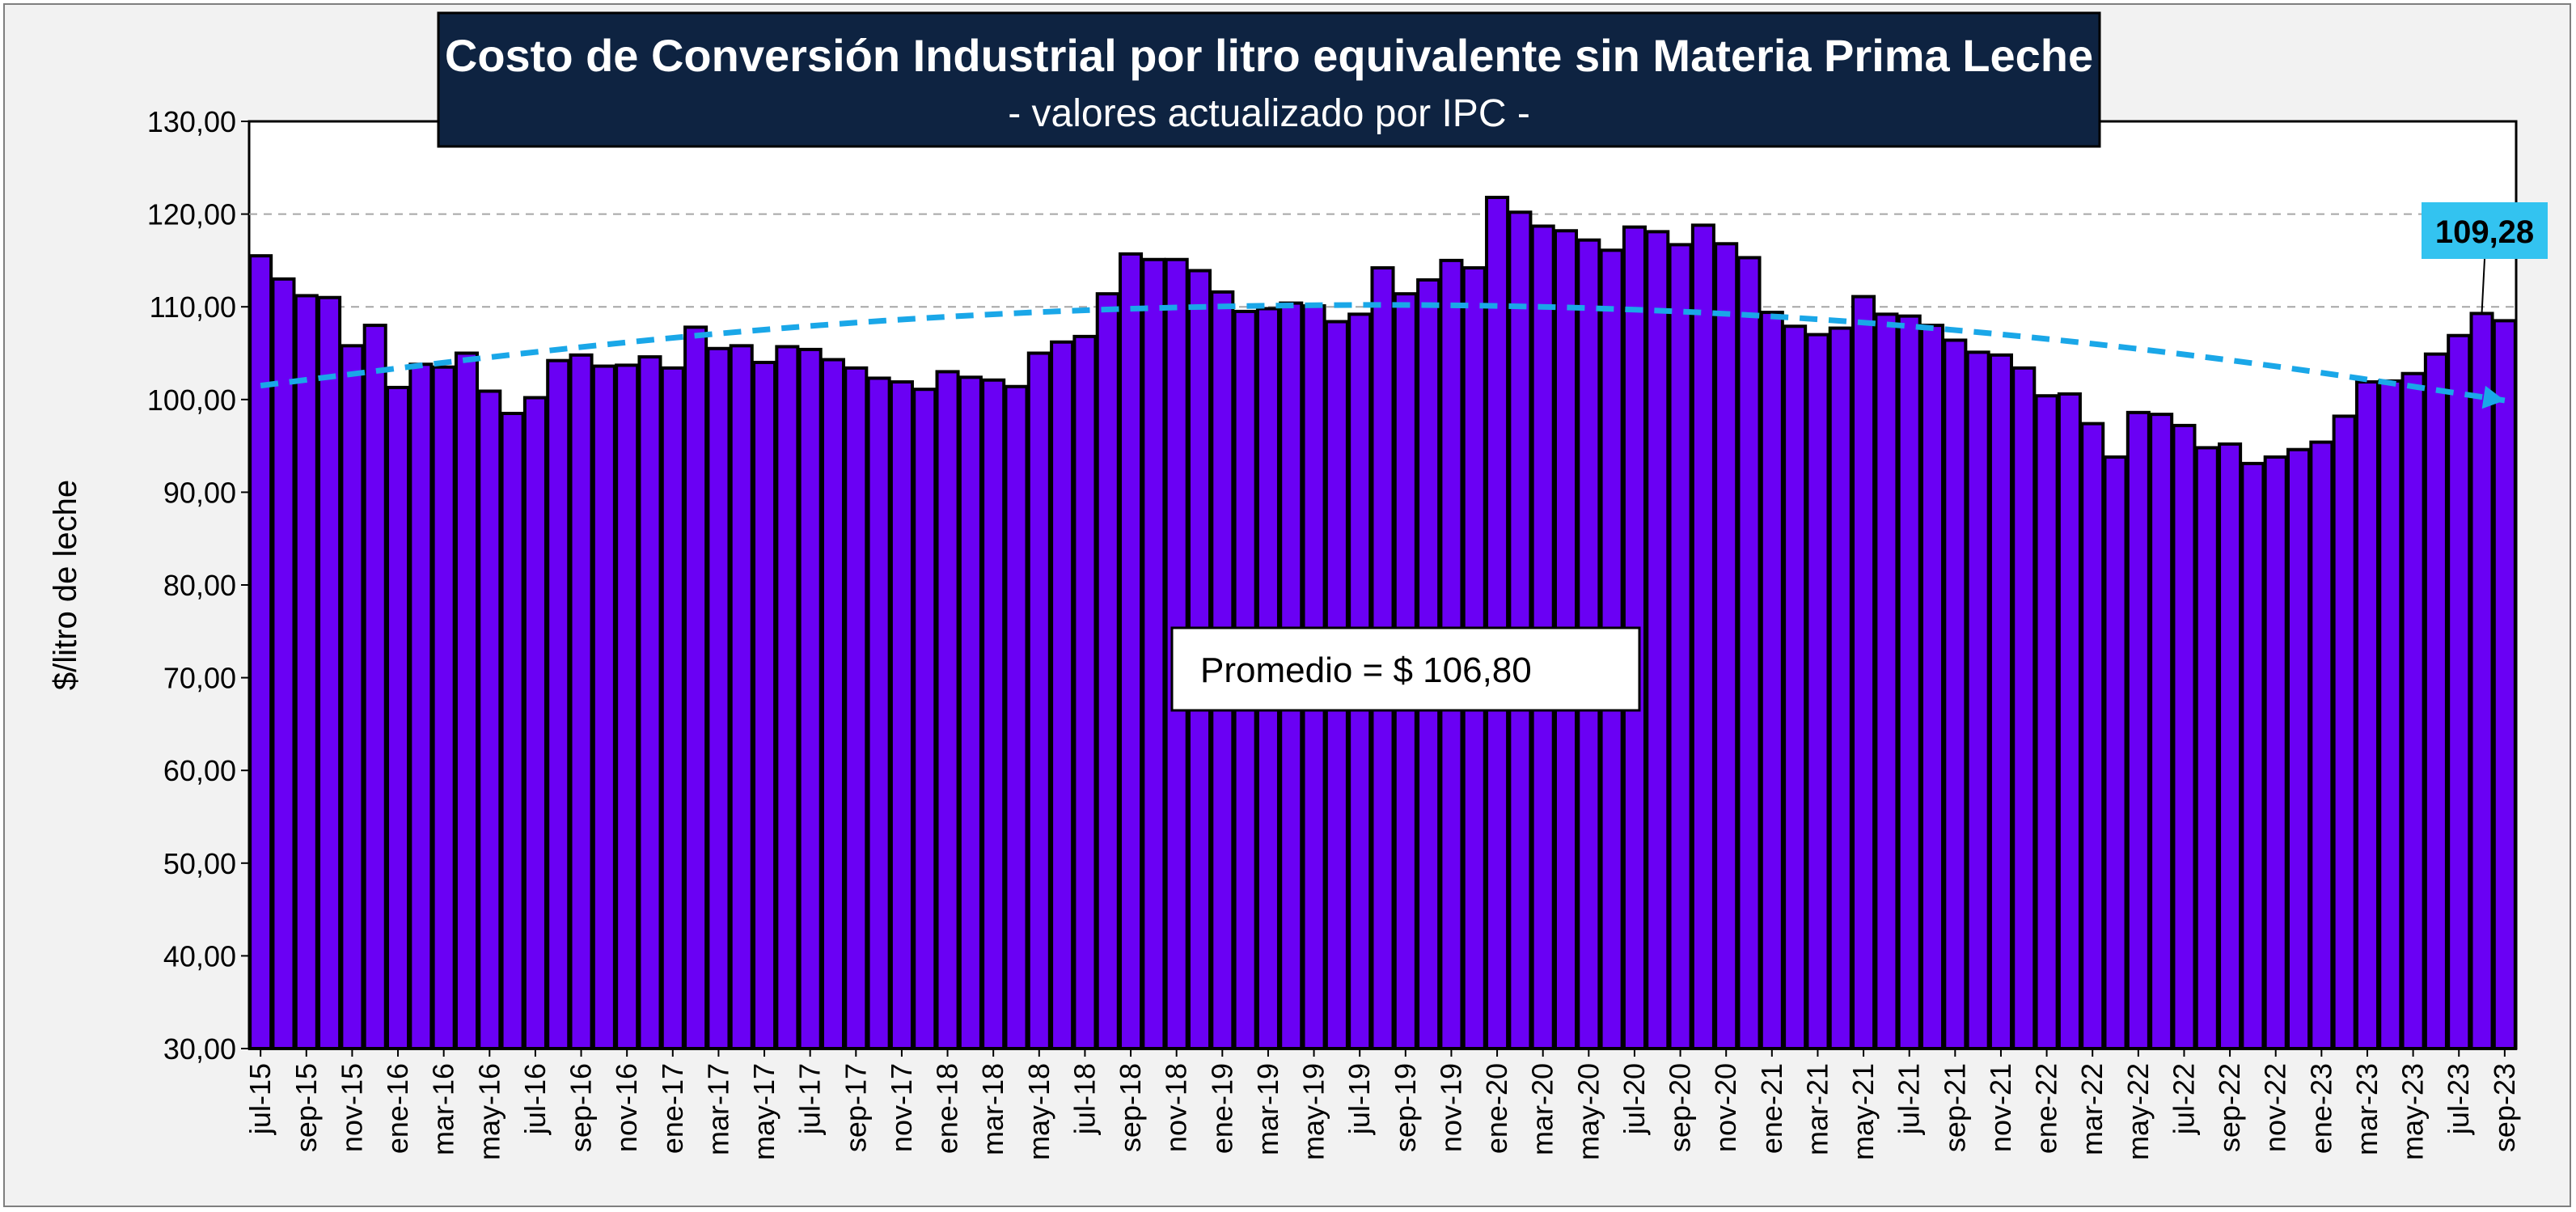 The width and height of the screenshot is (2576, 1212). Describe the element at coordinates (2367, 1109) in the screenshot. I see `x-tick-label: mar-23` at that location.